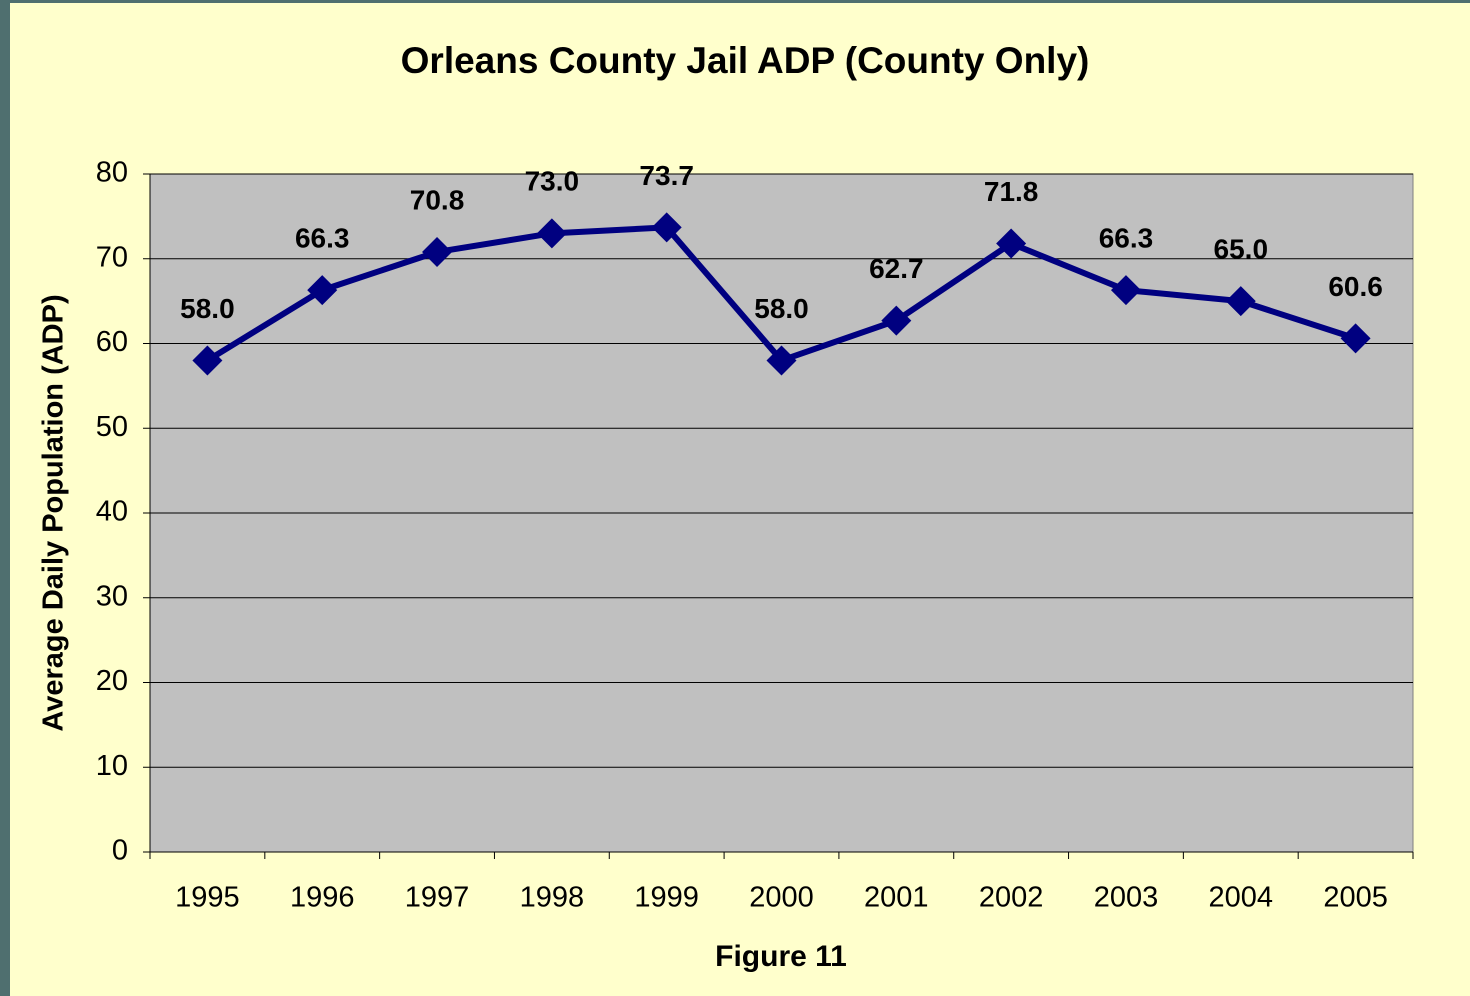  I want to click on y-tick-label: 60, so click(112, 342).